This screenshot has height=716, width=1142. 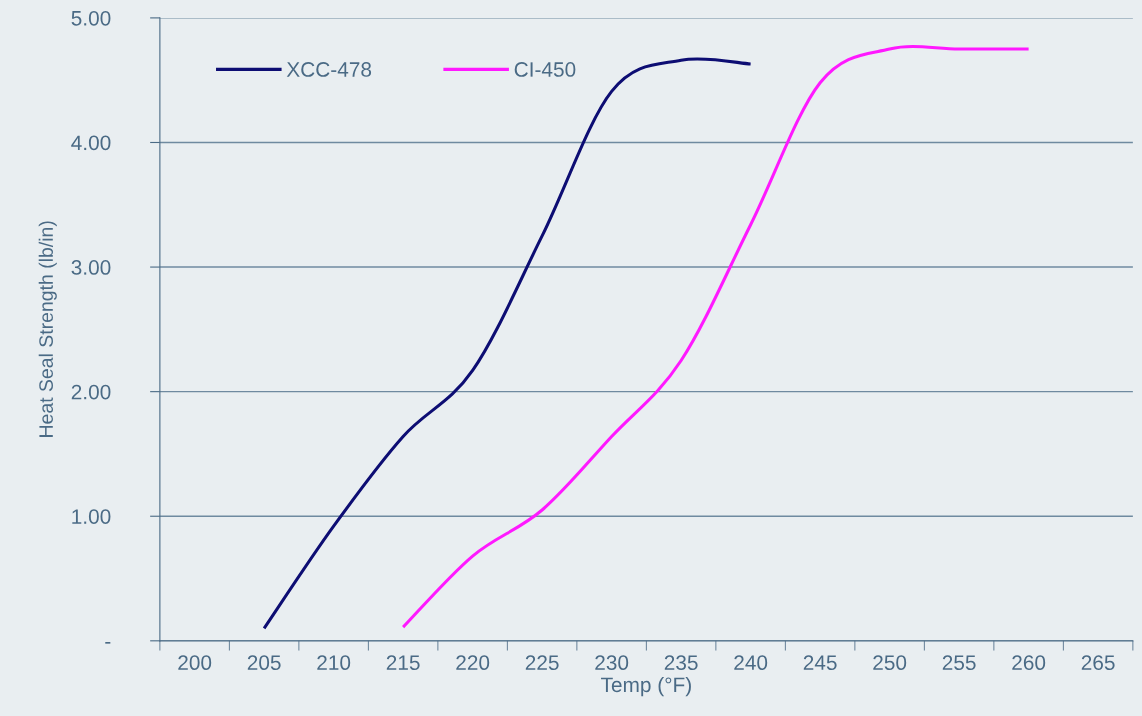 I want to click on y-tick-label: 2.00, so click(x=91, y=392).